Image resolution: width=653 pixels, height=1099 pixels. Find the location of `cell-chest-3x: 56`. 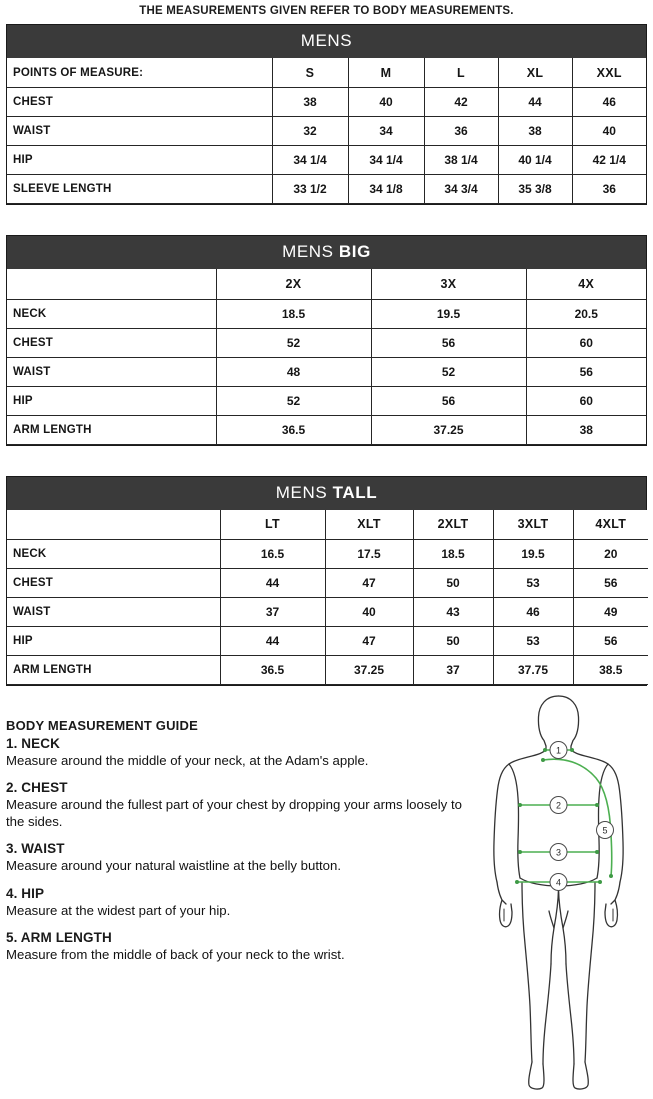

cell-chest-3x: 56 is located at coordinates (448, 342).